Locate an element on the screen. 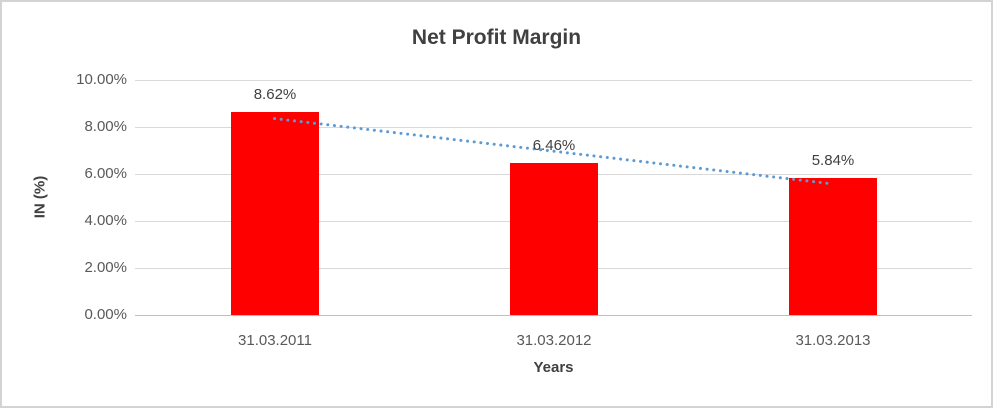 The height and width of the screenshot is (408, 993). gridline-10.00% is located at coordinates (553, 80).